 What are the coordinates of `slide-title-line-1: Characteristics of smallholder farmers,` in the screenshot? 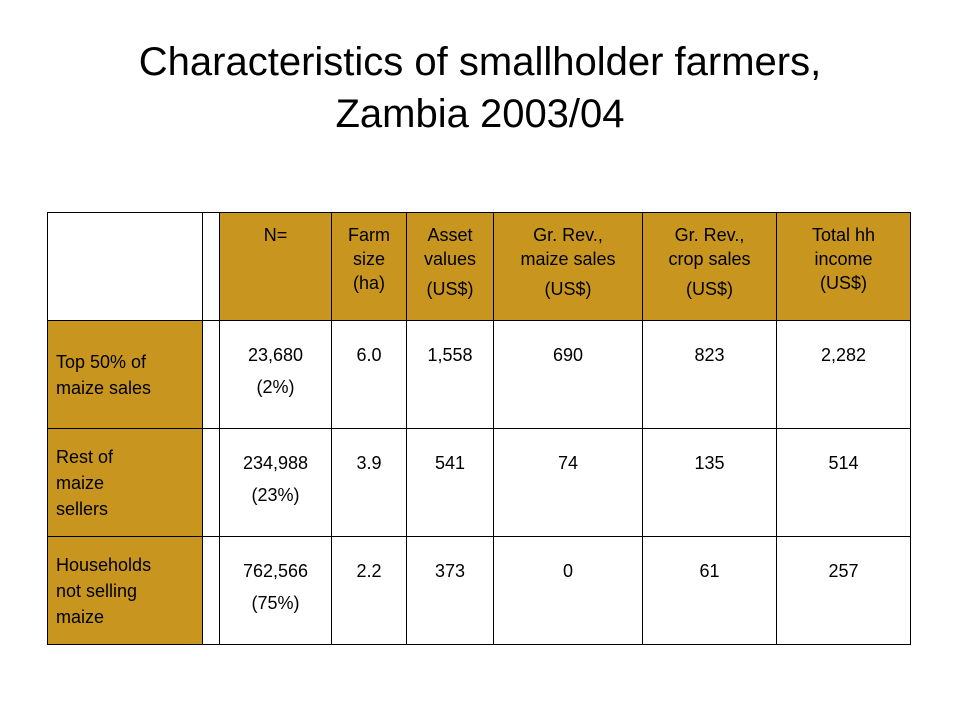 It's located at (480, 62).